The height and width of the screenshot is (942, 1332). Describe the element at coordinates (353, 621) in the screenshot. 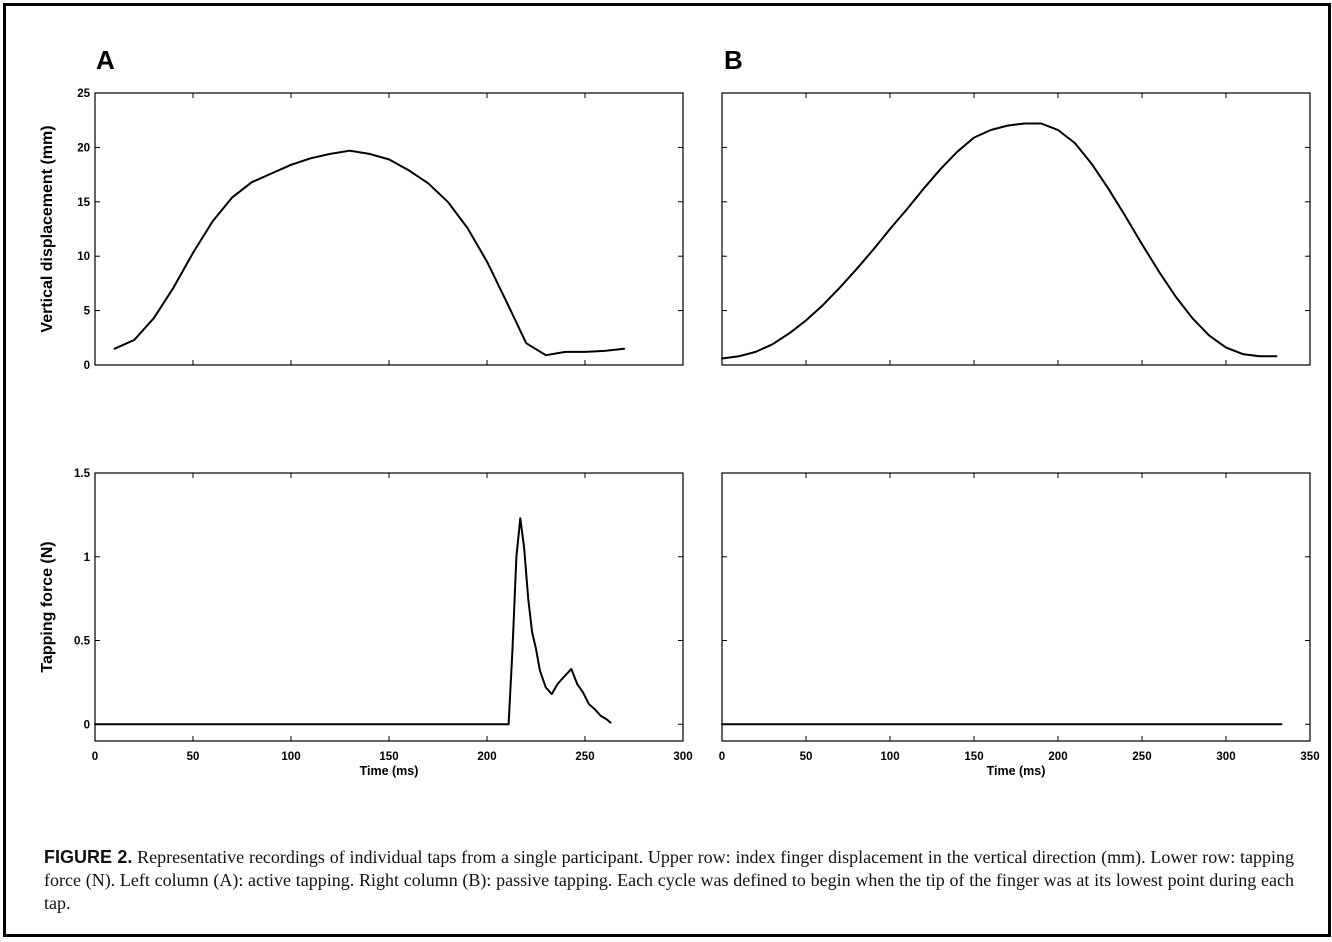

I see `series-line-A-bottom` at that location.